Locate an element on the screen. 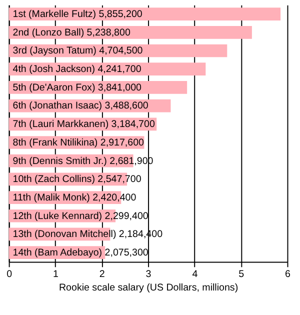 This screenshot has width=300, height=315. x-tick-label: 0 is located at coordinates (9, 274).